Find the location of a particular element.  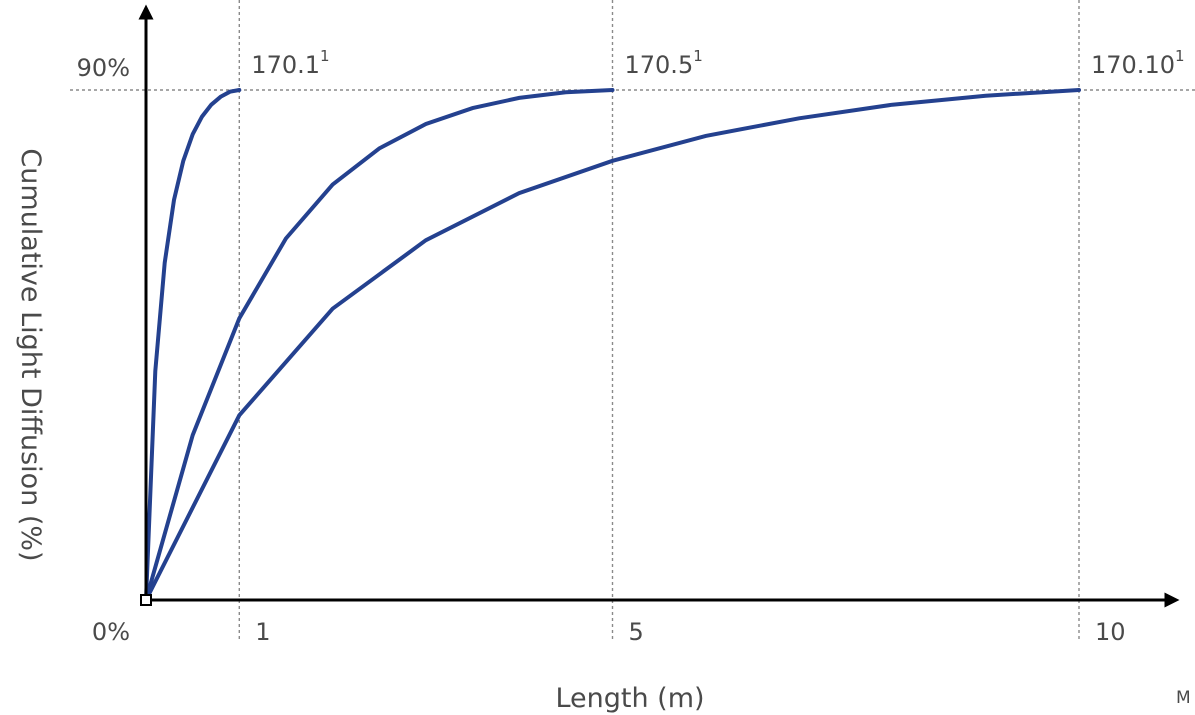

x-tick-label: 1 is located at coordinates (262, 632).